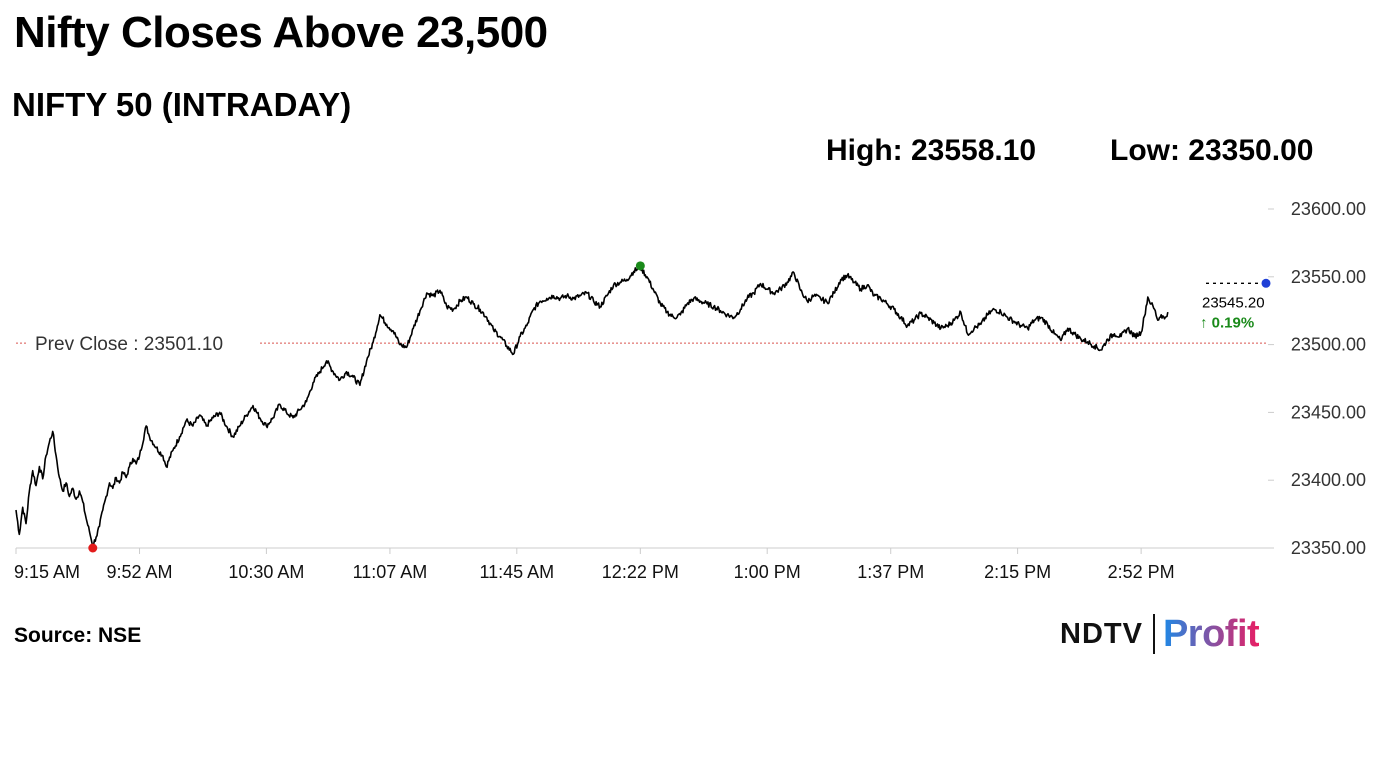  What do you see at coordinates (1328, 277) in the screenshot?
I see `y-tick-label: 23550.00` at bounding box center [1328, 277].